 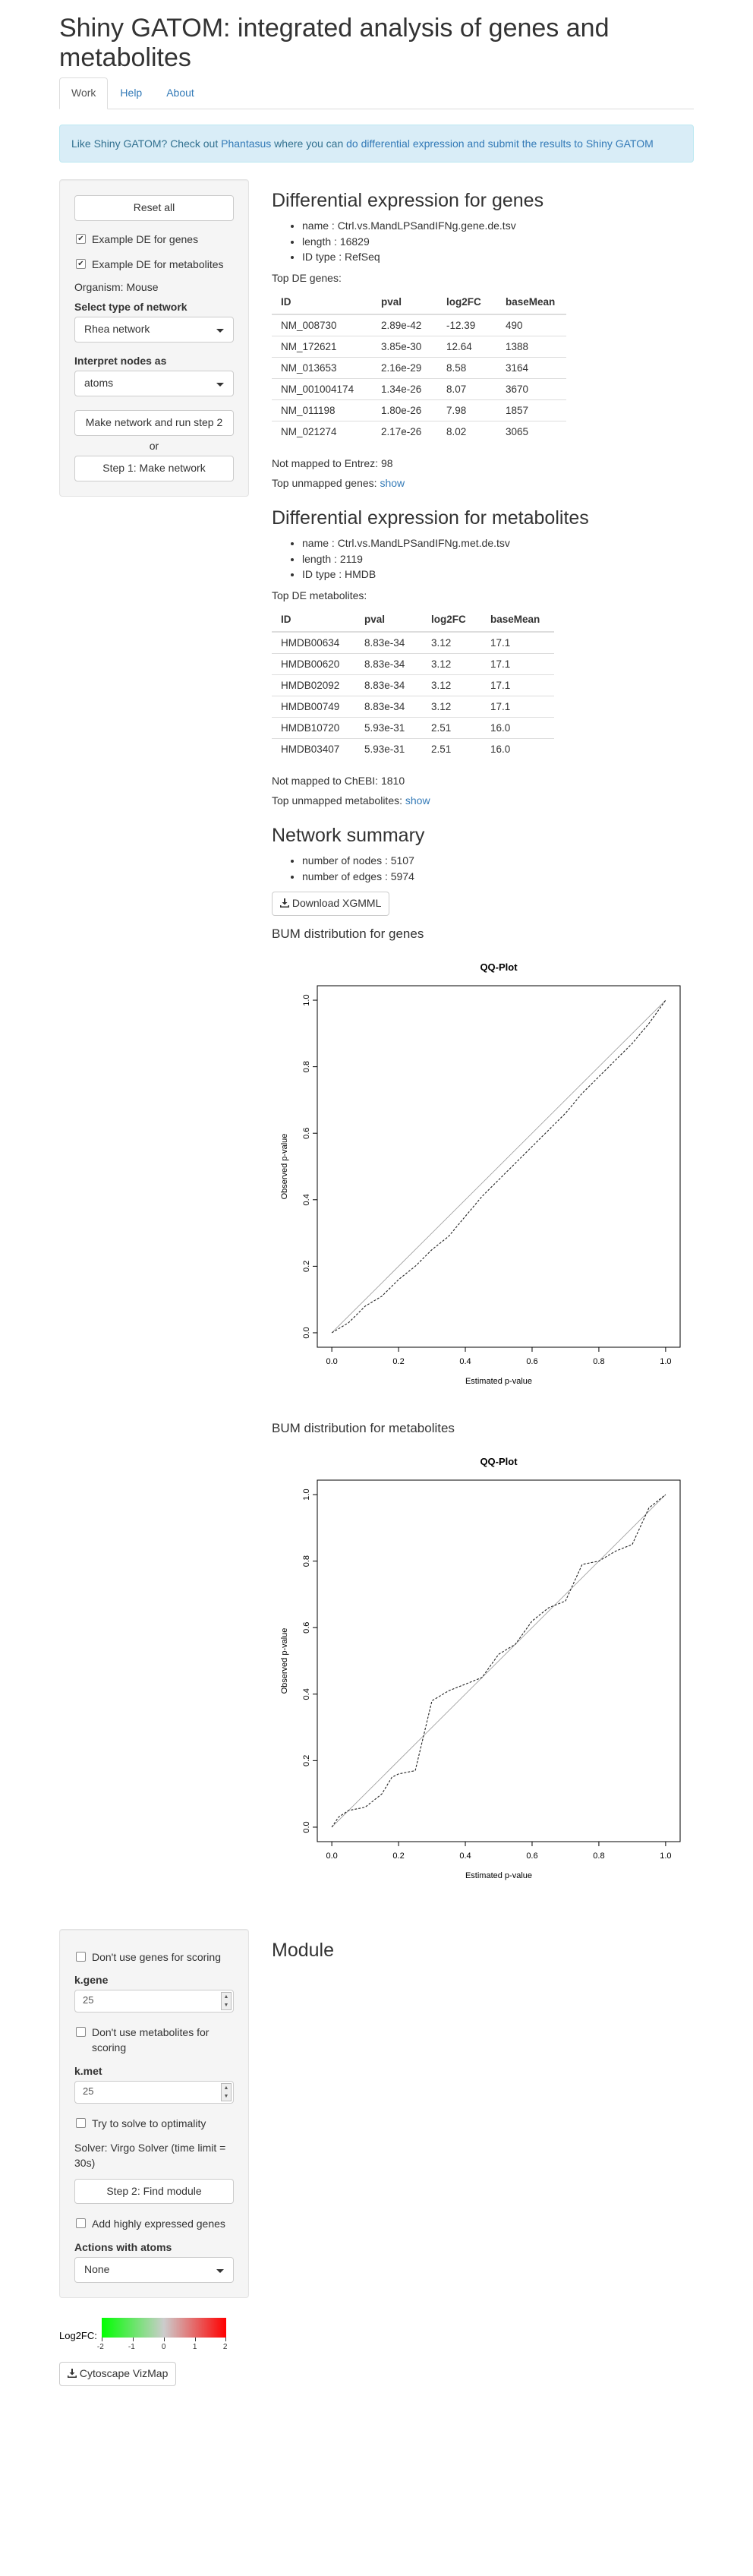 What do you see at coordinates (284, 1166) in the screenshot?
I see `y-axis-label: Observed p-value` at bounding box center [284, 1166].